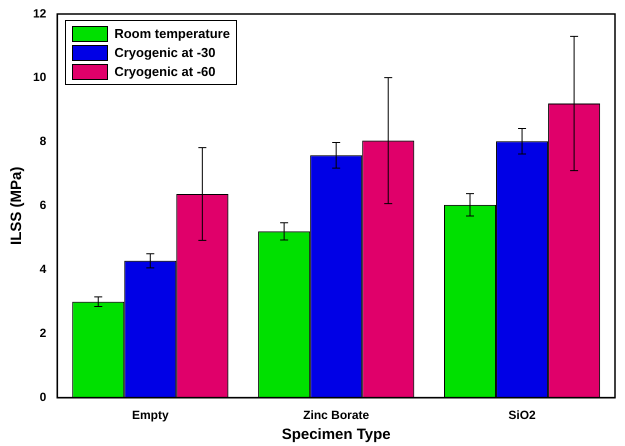  I want to click on legend-label: Cryogenic at -60, so click(165, 71).